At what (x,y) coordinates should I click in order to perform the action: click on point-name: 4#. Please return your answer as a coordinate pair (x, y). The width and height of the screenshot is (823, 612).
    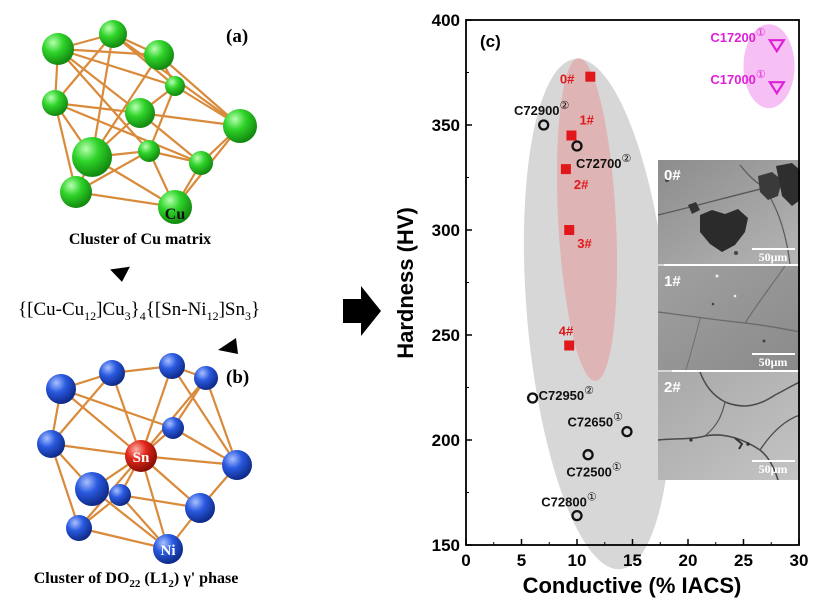
    Looking at the image, I should click on (566, 331).